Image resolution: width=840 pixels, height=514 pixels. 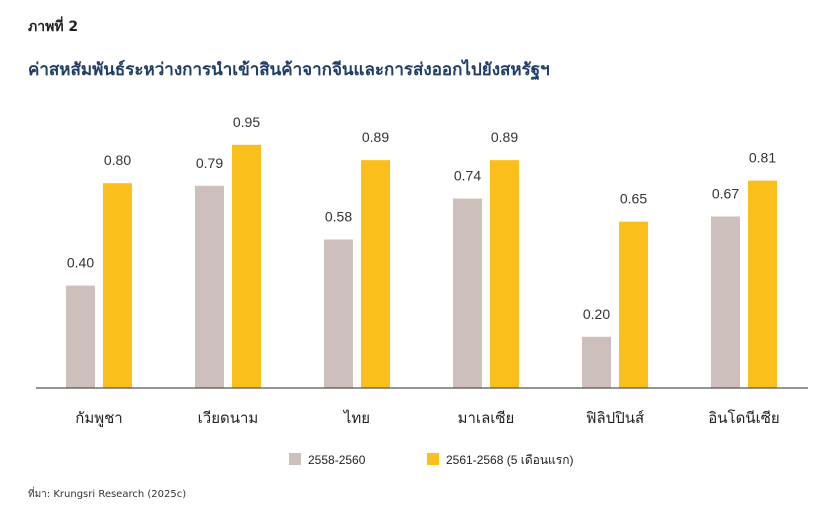 I want to click on category-label-2: ไทย, so click(x=356, y=418).